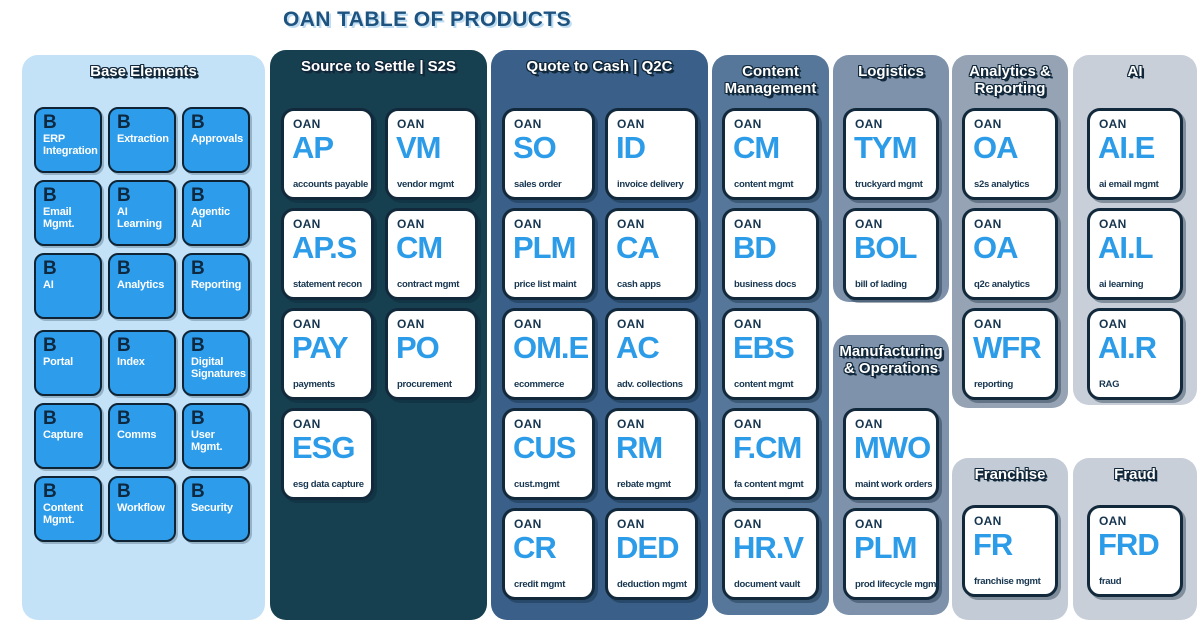  I want to click on product-code: CUS, so click(544, 447).